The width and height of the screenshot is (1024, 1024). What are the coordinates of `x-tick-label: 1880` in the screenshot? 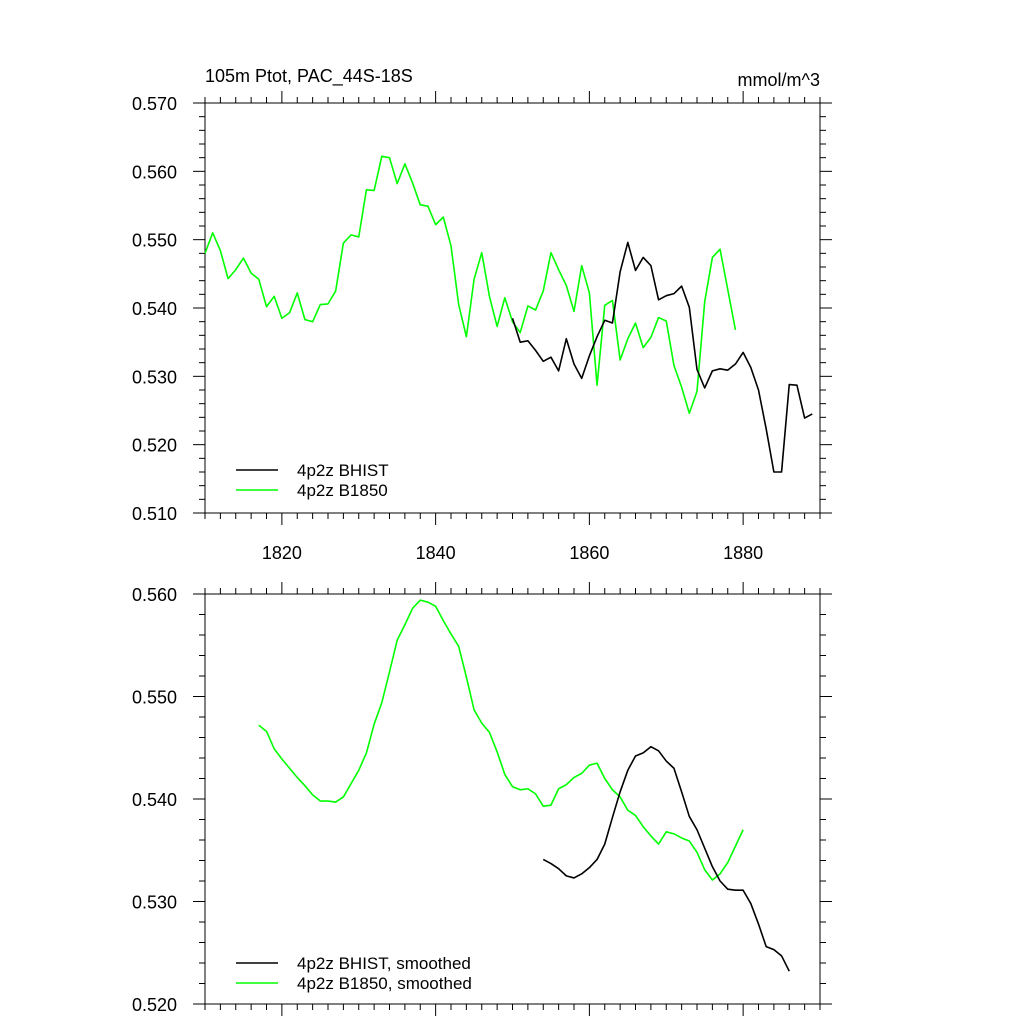 It's located at (743, 553).